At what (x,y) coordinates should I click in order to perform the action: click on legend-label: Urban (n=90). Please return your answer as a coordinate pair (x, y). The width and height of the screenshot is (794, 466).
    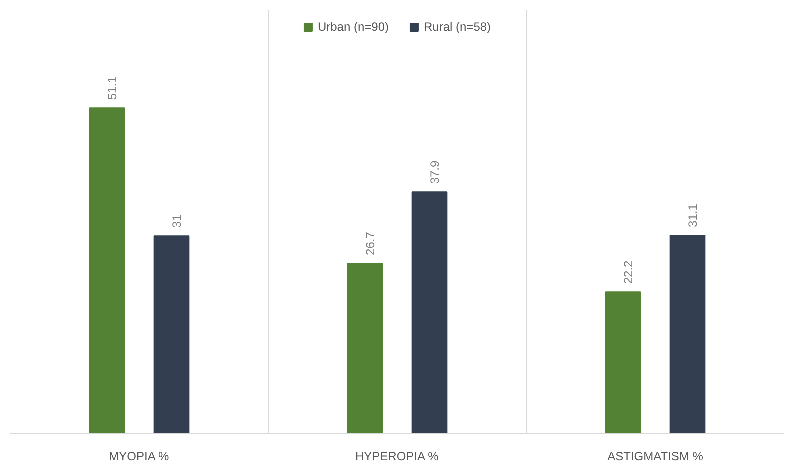
    Looking at the image, I should click on (354, 27).